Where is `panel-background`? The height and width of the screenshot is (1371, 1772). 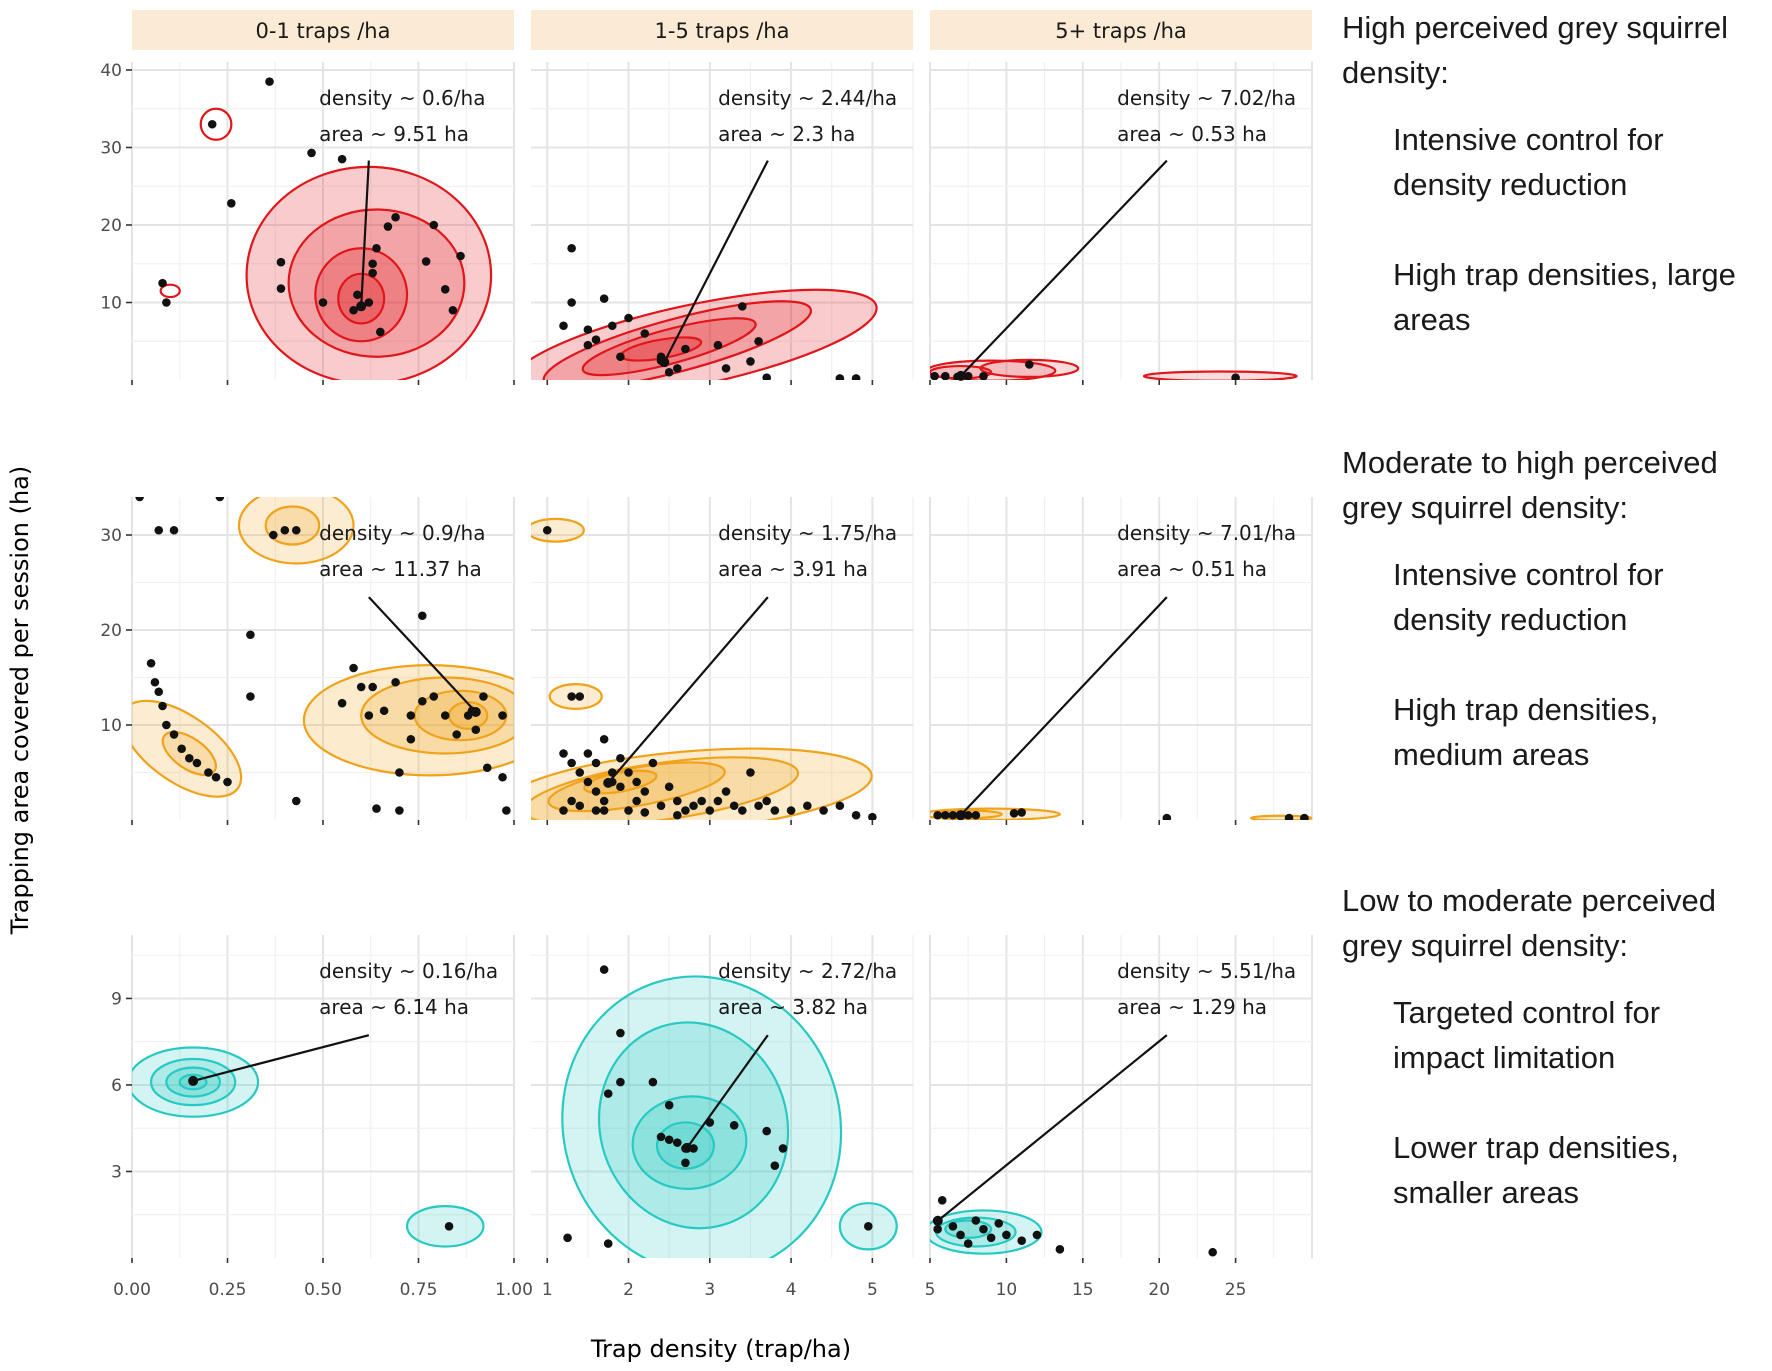 panel-background is located at coordinates (722, 1096).